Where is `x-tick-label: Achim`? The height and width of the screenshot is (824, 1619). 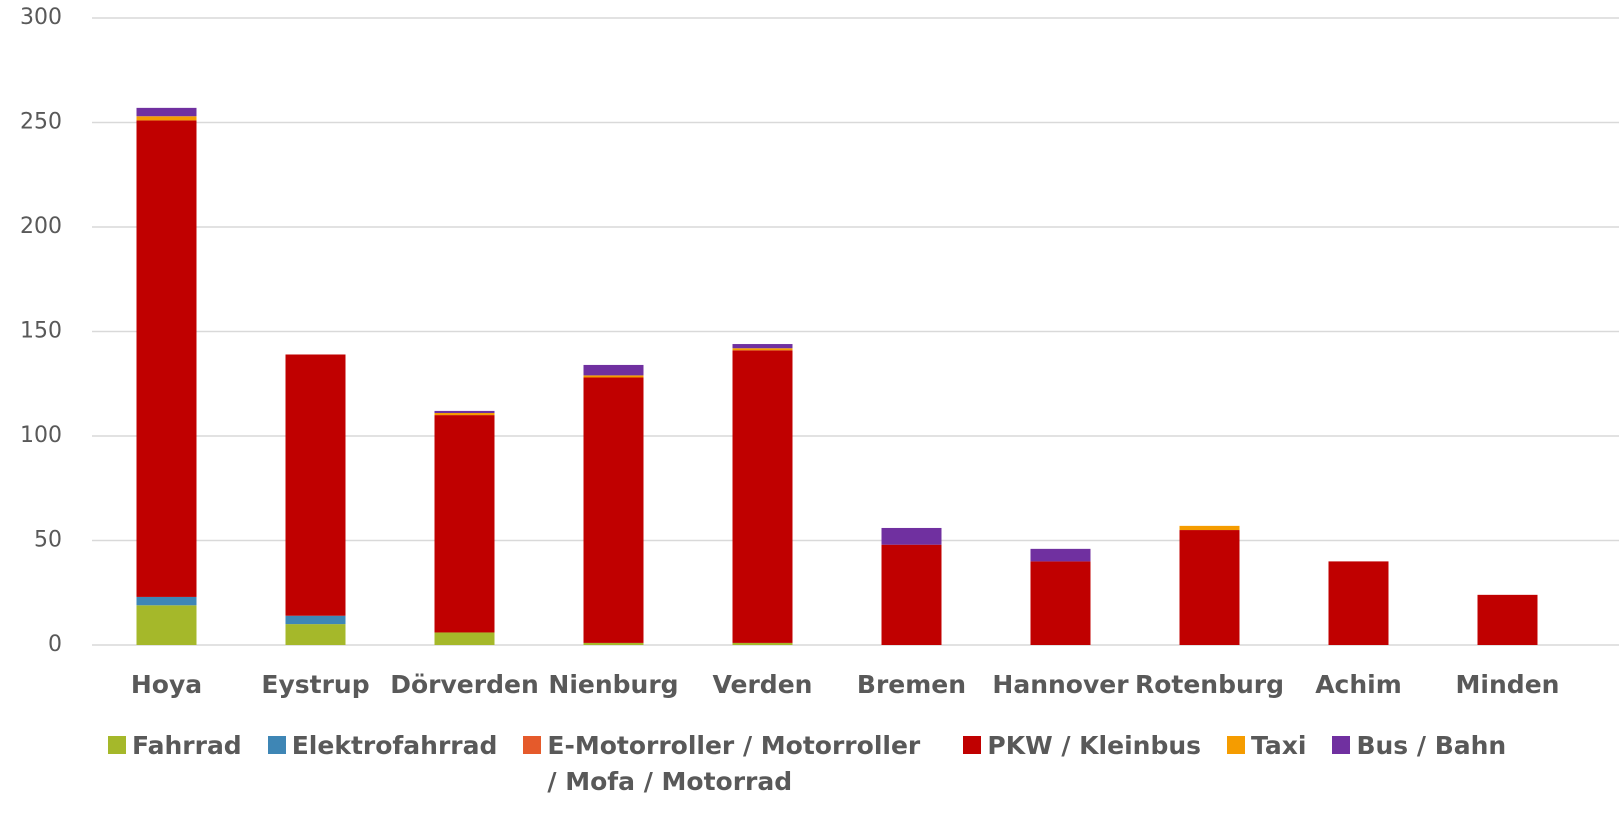 x-tick-label: Achim is located at coordinates (1358, 684).